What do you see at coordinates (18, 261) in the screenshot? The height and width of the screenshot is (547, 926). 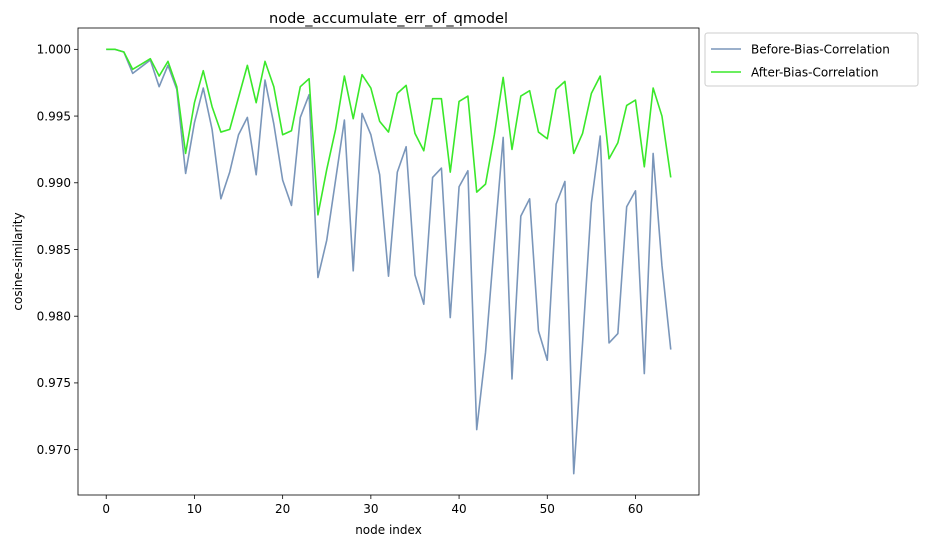 I see `y-axis-label: cosine-similarity` at bounding box center [18, 261].